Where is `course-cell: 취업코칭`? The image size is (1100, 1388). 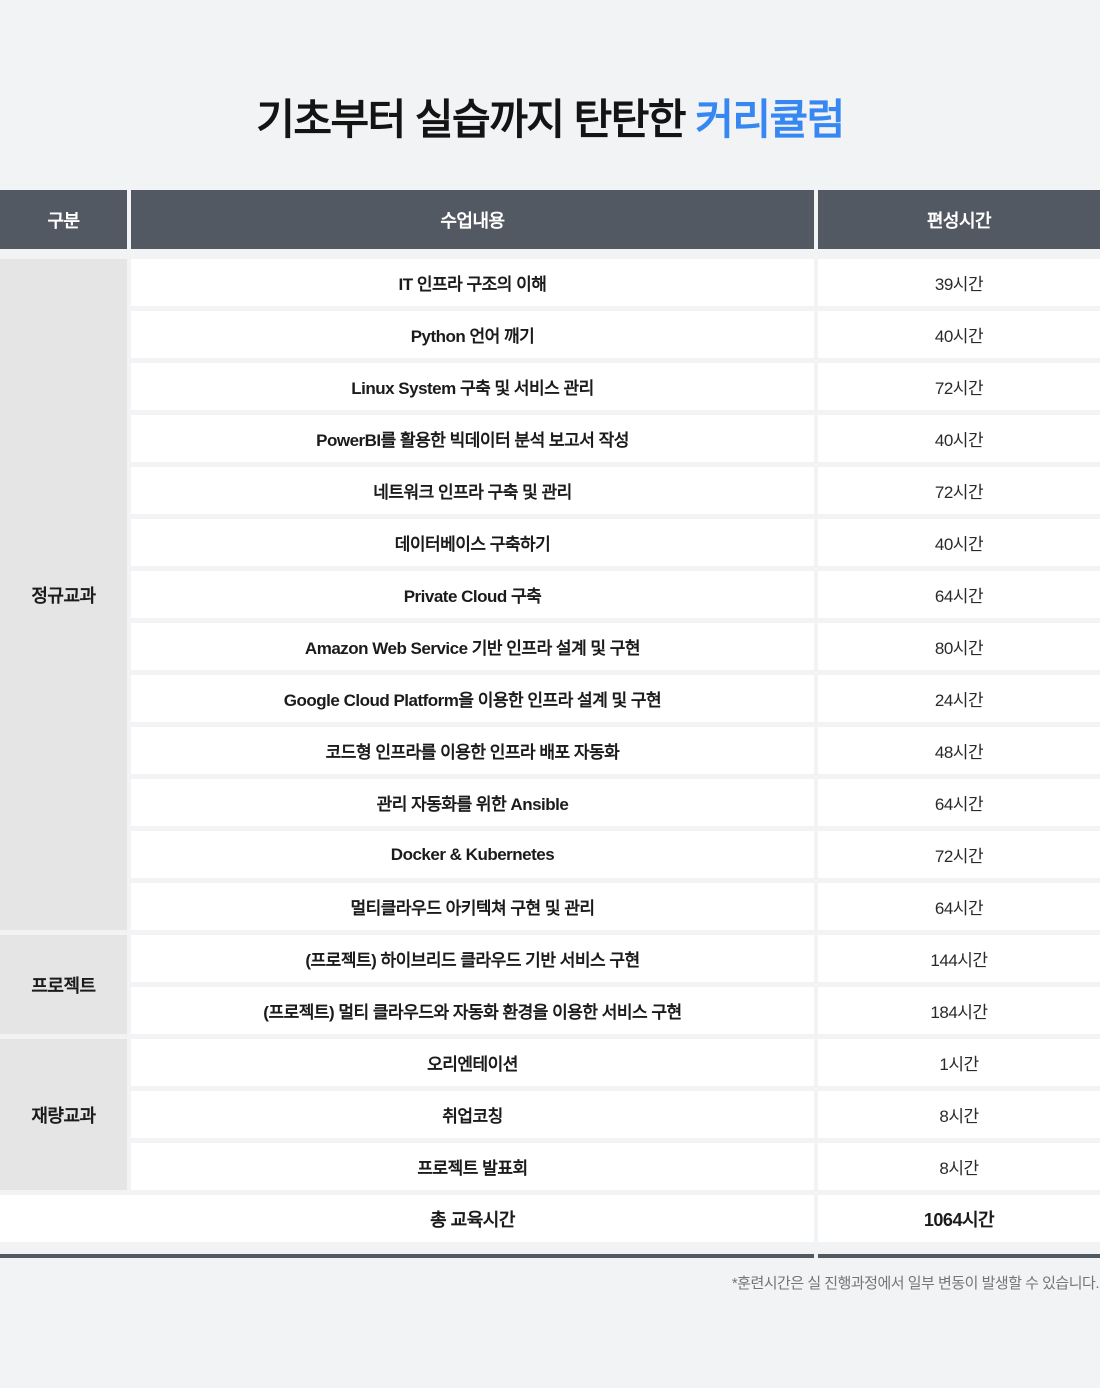 course-cell: 취업코칭 is located at coordinates (472, 1114).